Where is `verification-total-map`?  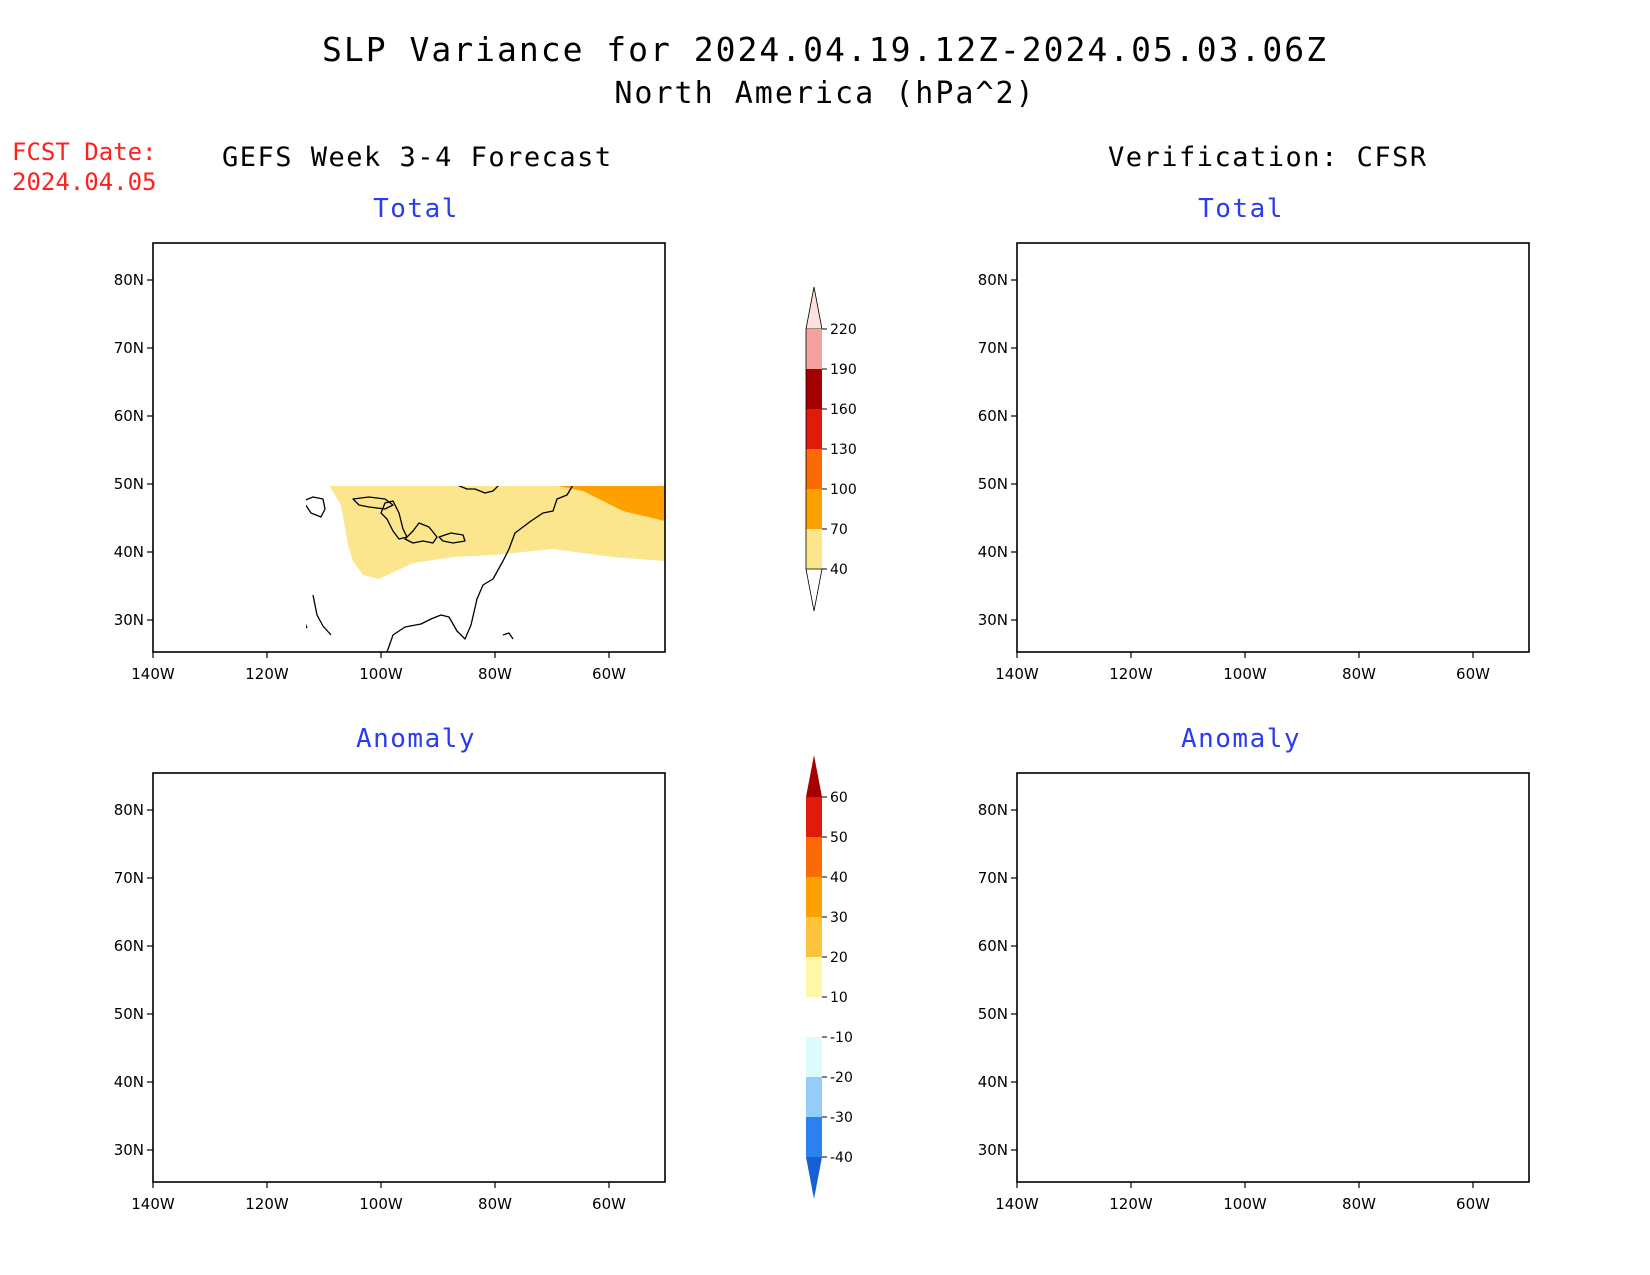 verification-total-map is located at coordinates (1273, 447).